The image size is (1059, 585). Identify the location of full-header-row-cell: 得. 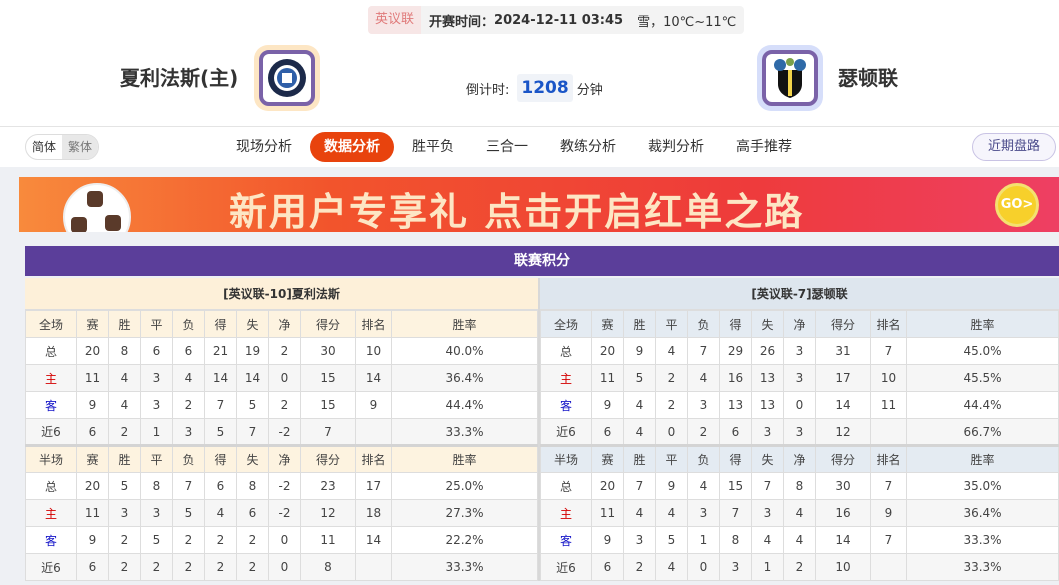
(735, 324).